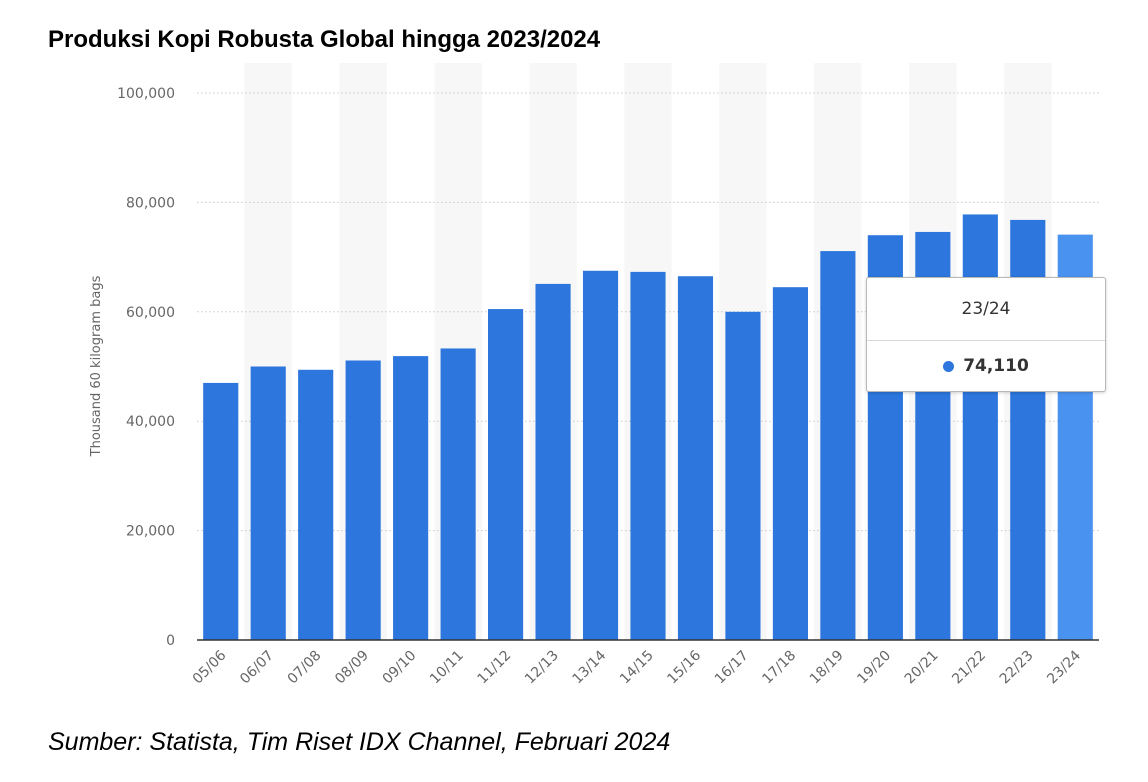 Image resolution: width=1148 pixels, height=782 pixels. I want to click on tooltip-value-row: 74,110, so click(986, 366).